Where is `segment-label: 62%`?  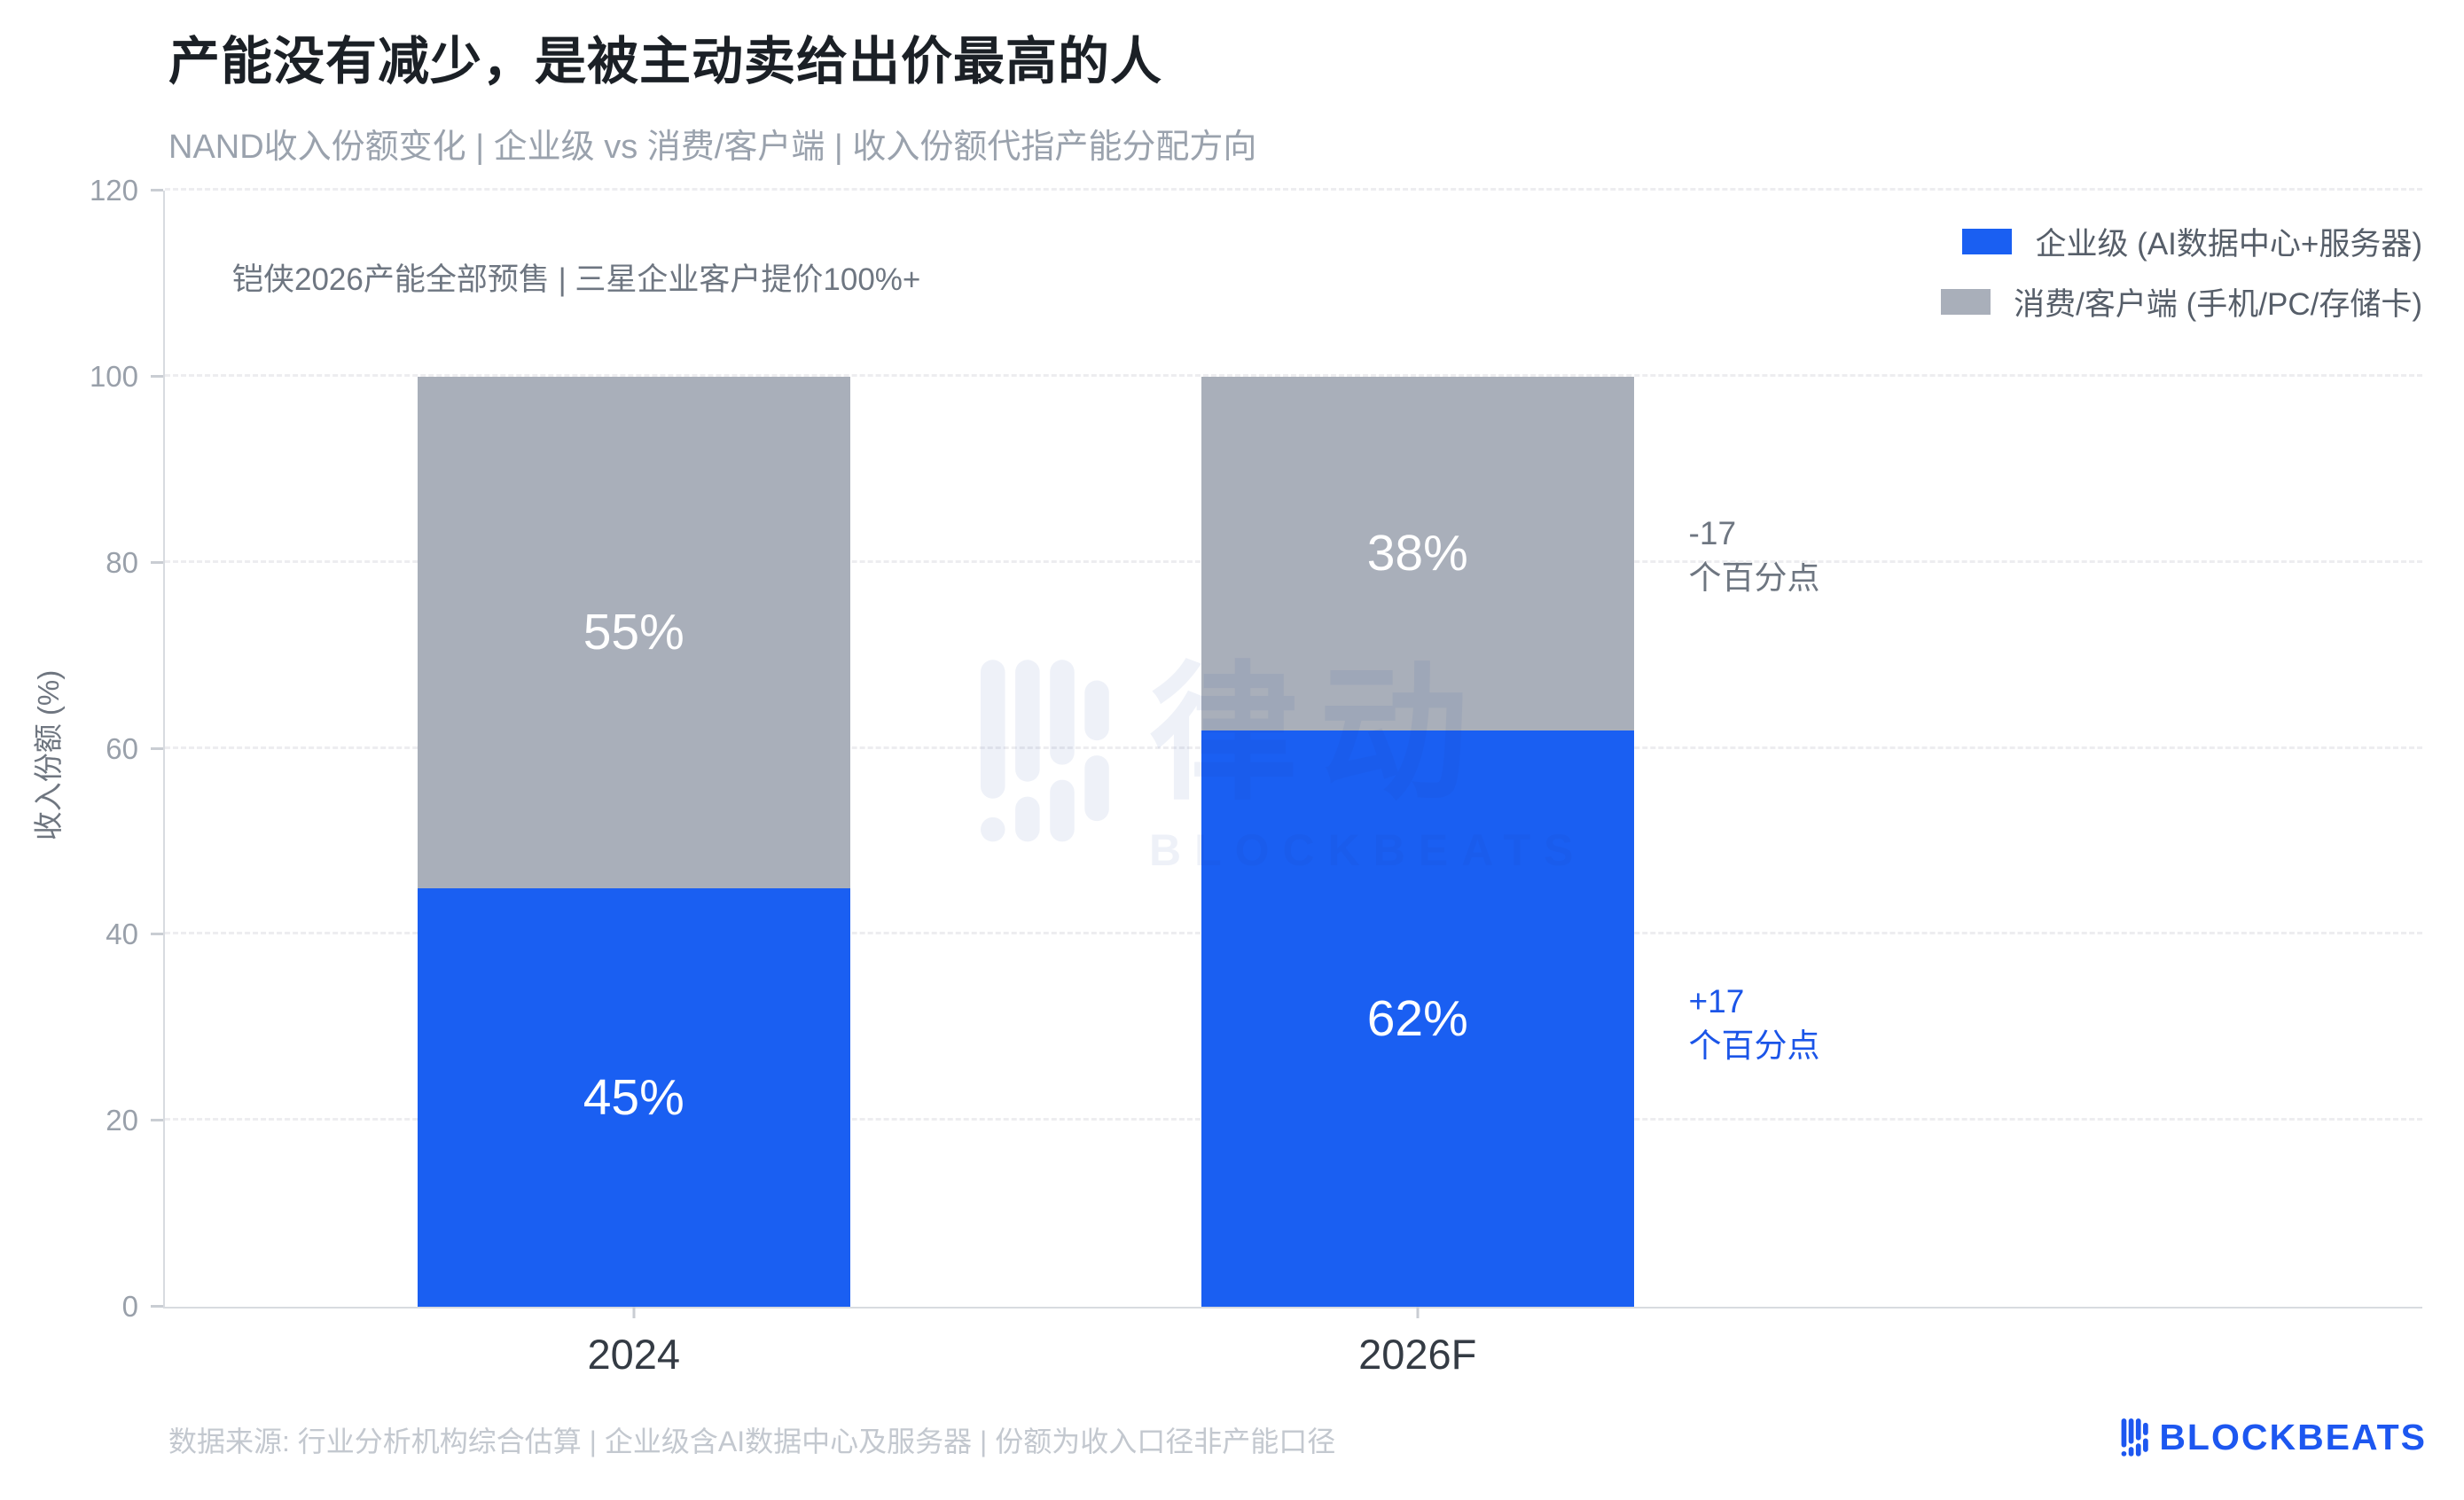 segment-label: 62% is located at coordinates (1417, 1018).